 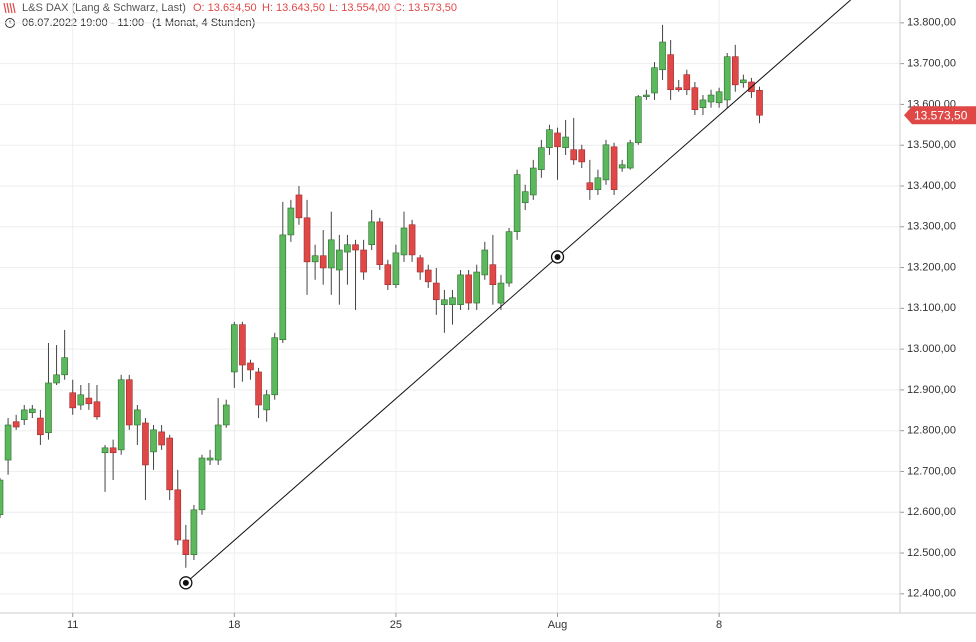 What do you see at coordinates (396, 625) in the screenshot?
I see `x-tick-label: 25` at bounding box center [396, 625].